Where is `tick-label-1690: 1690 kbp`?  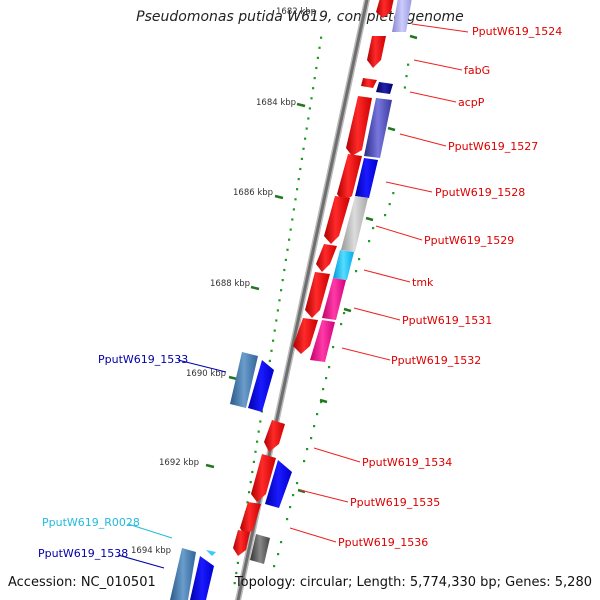 tick-label-1690: 1690 kbp is located at coordinates (206, 374).